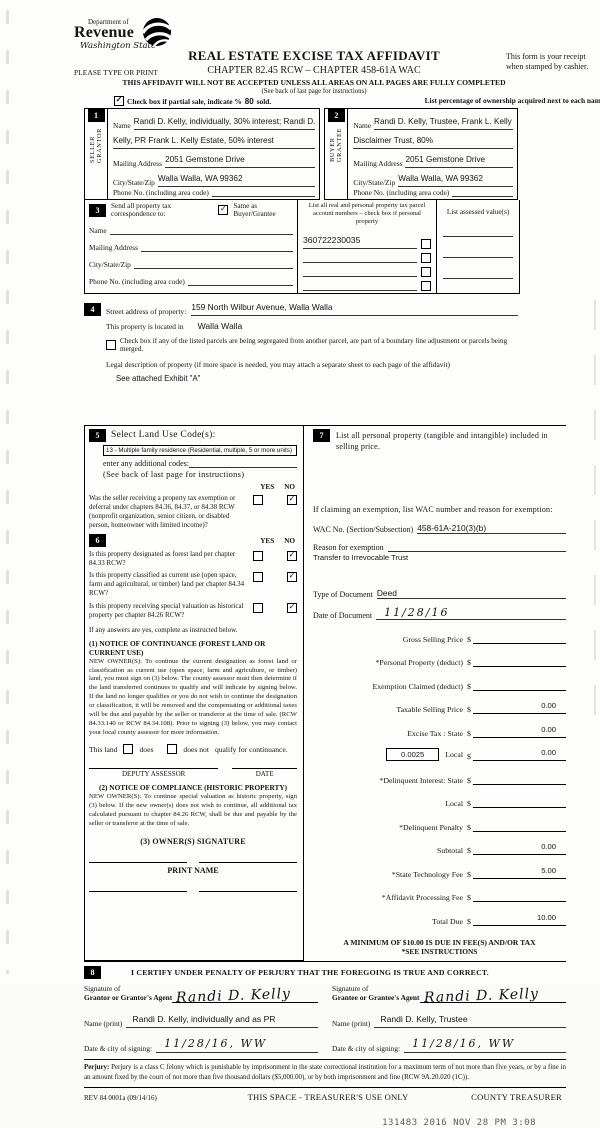  I want to click on seller-name-label: Name, so click(122, 125).